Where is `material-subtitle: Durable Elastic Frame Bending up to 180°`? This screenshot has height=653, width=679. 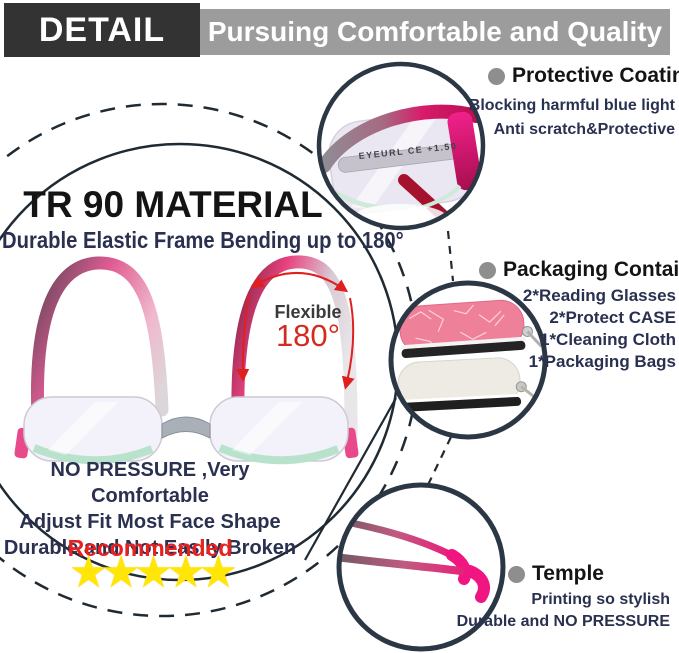 material-subtitle: Durable Elastic Frame Bending up to 180° is located at coordinates (203, 240).